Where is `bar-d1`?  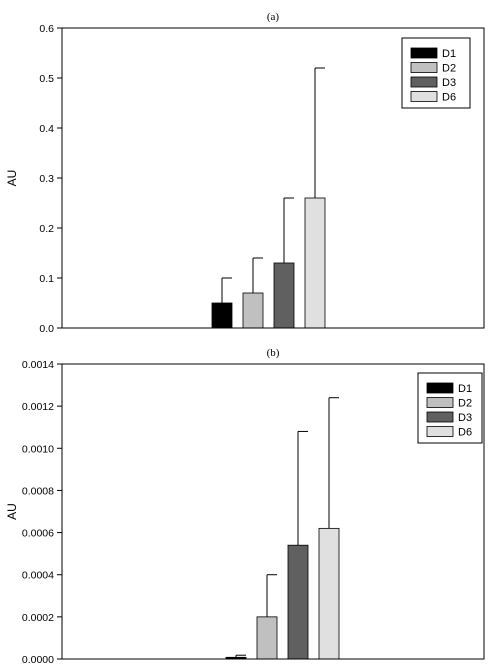
bar-d1 is located at coordinates (222, 315).